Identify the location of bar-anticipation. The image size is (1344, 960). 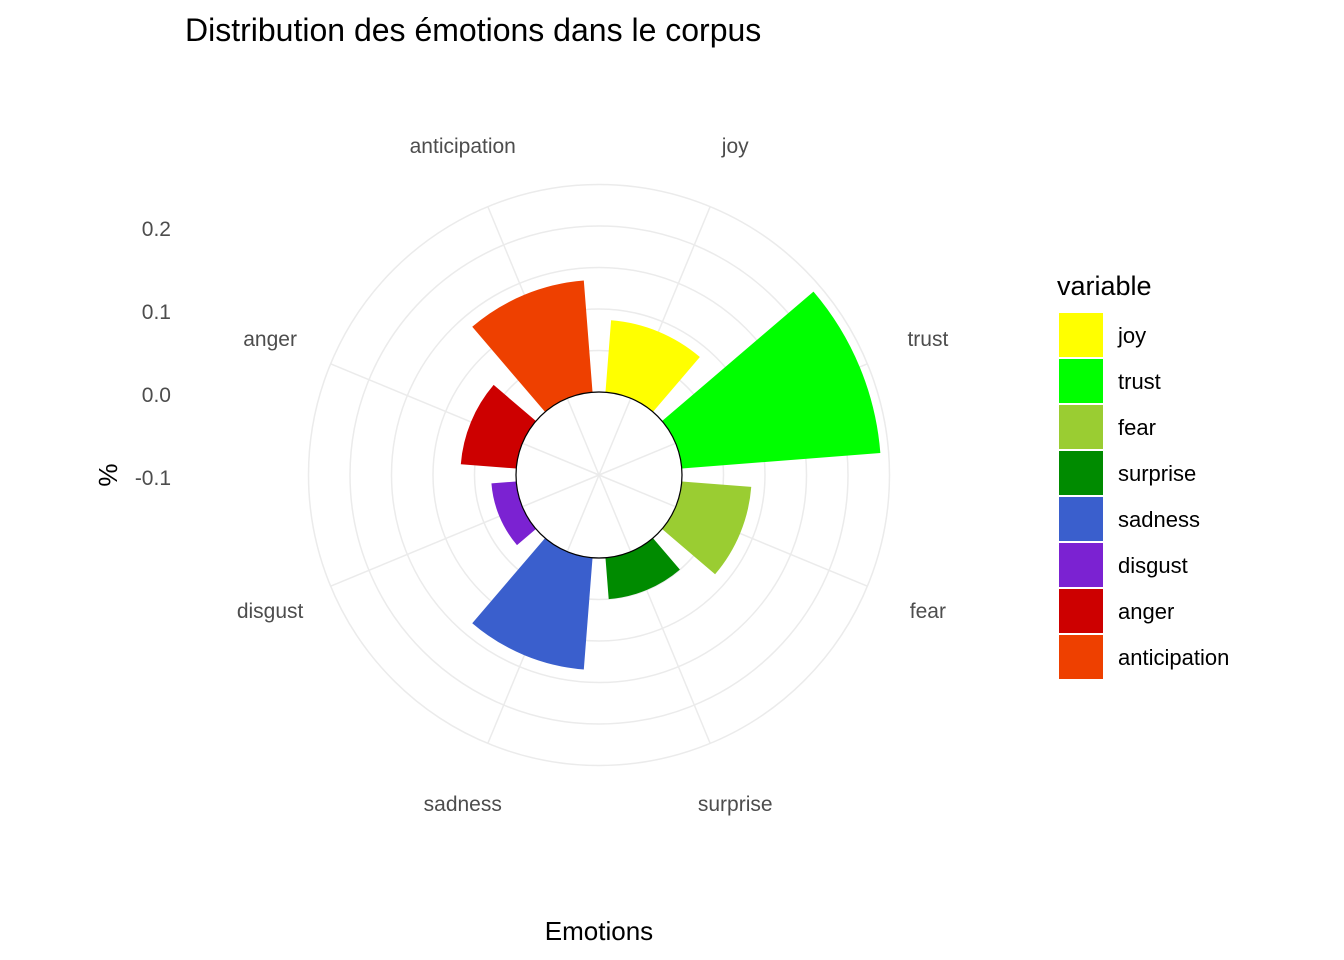
(532, 346).